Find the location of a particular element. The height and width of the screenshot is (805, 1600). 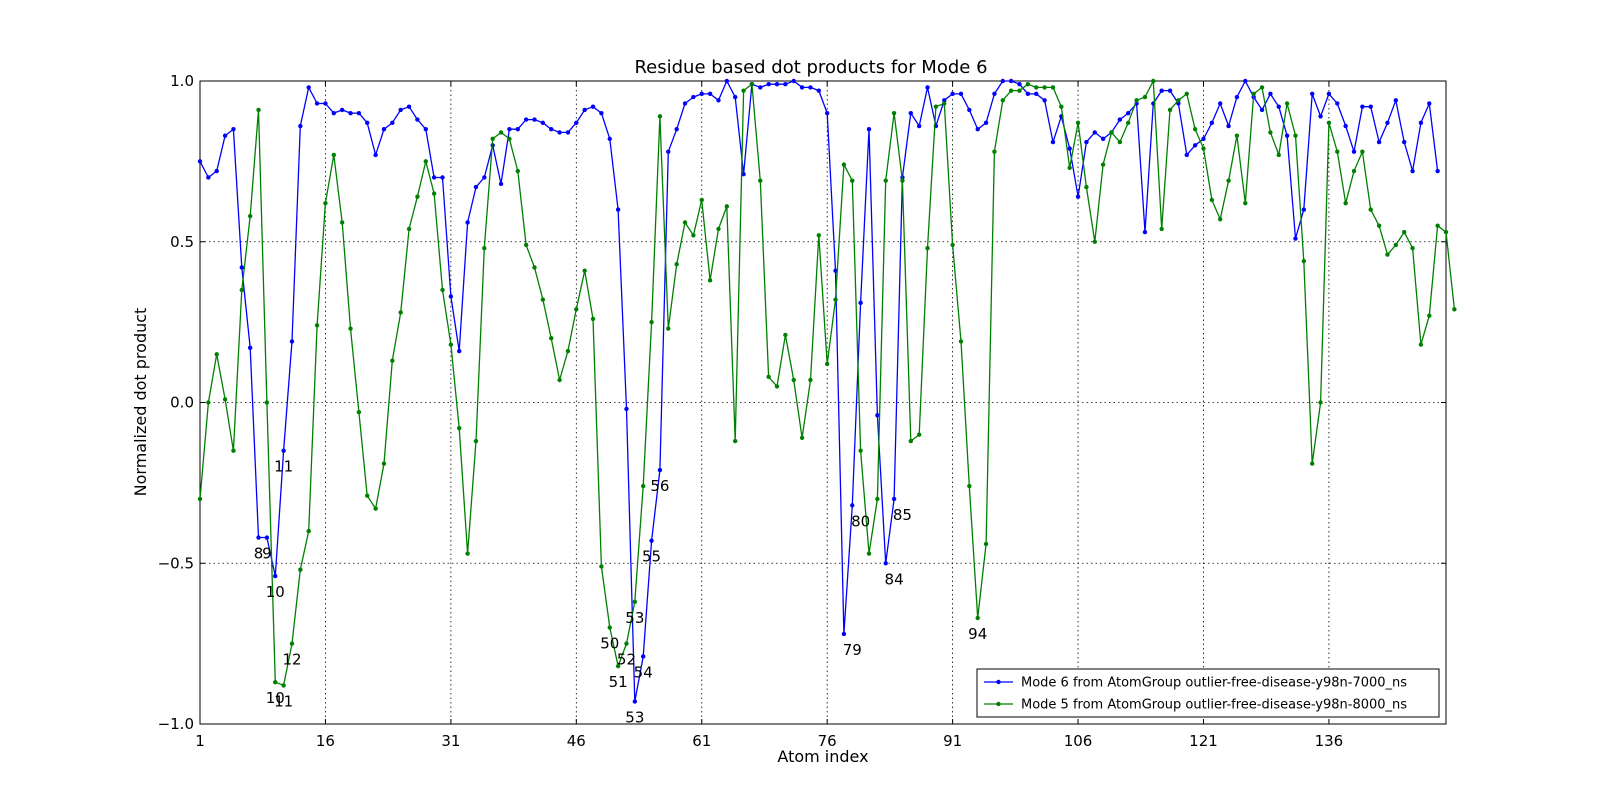

x-tick-label: 121 is located at coordinates (1203, 741).